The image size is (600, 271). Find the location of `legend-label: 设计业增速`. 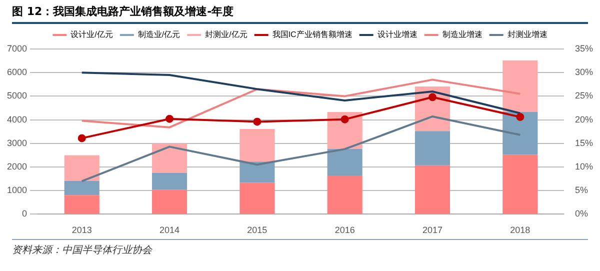

legend-label: 设计业增速 is located at coordinates (397, 35).